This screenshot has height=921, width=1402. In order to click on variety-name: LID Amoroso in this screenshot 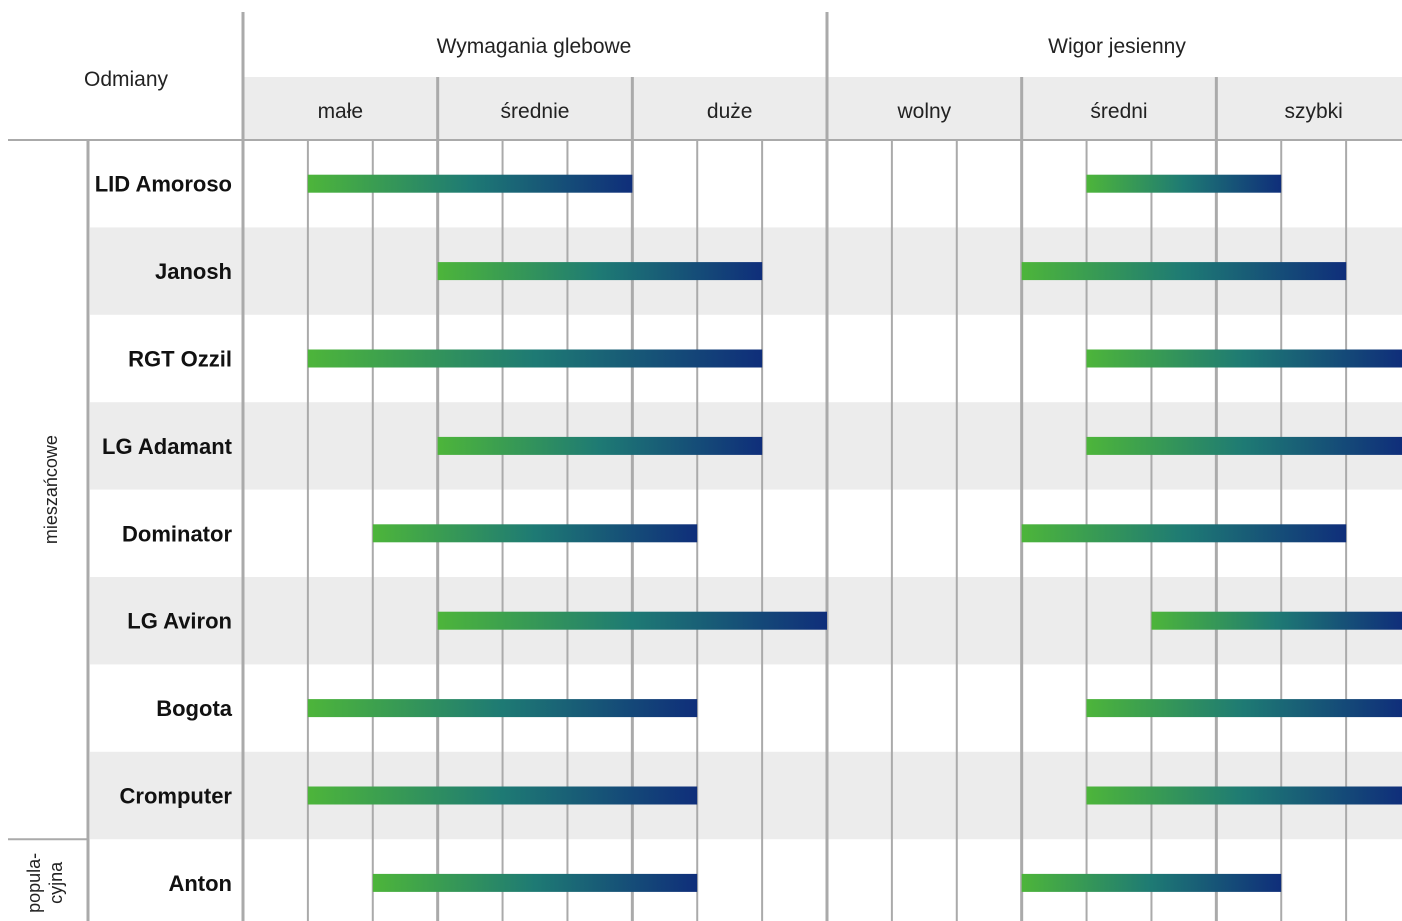, I will do `click(163, 184)`.